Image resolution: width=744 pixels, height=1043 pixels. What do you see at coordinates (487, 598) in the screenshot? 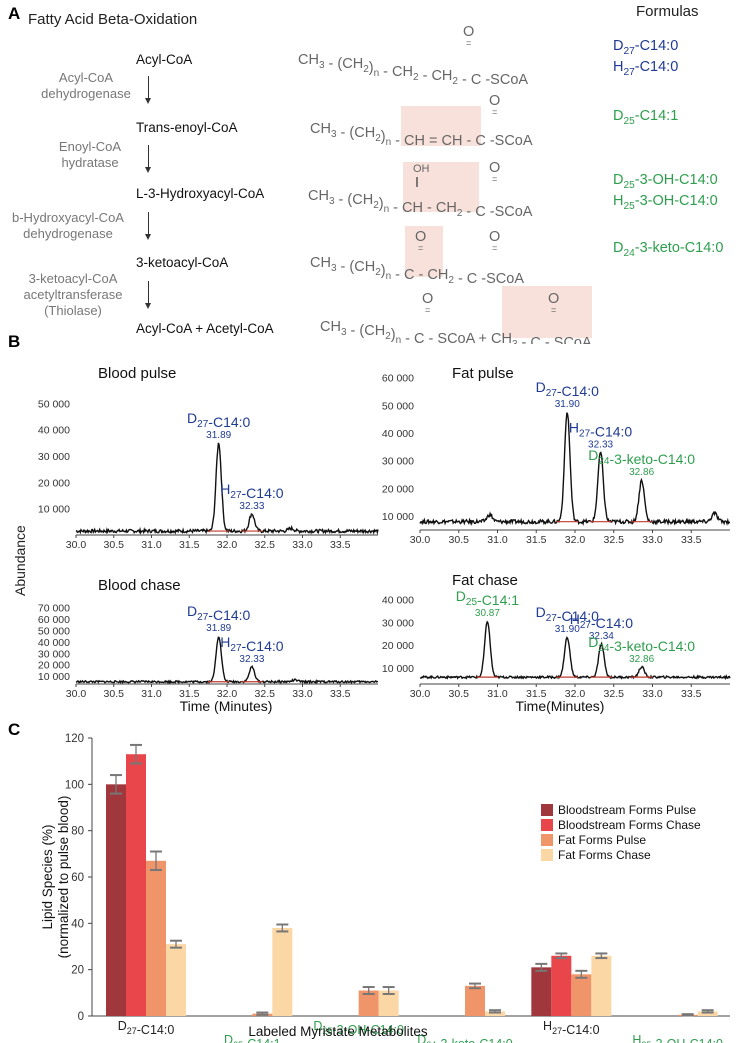
I see `peak-label: D25-C14:1` at bounding box center [487, 598].